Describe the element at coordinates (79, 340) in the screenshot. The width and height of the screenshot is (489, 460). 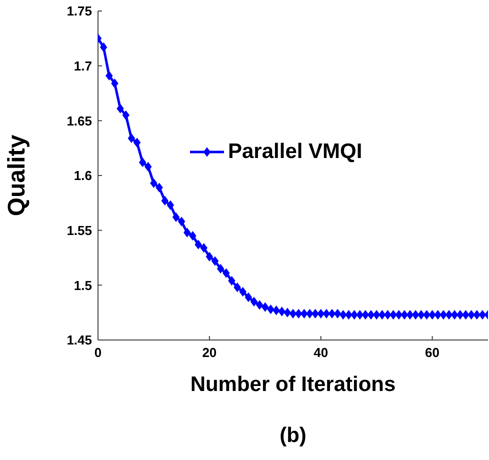
I see `y-tick-label: 1.45` at that location.